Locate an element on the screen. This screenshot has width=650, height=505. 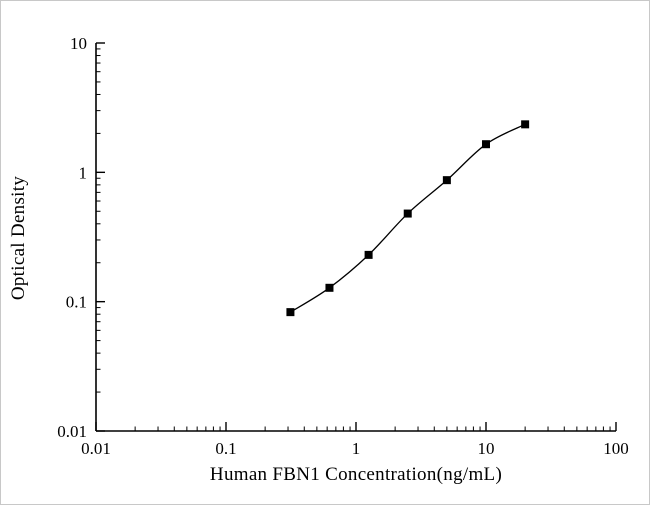
x-tick-label: 100 is located at coordinates (616, 448).